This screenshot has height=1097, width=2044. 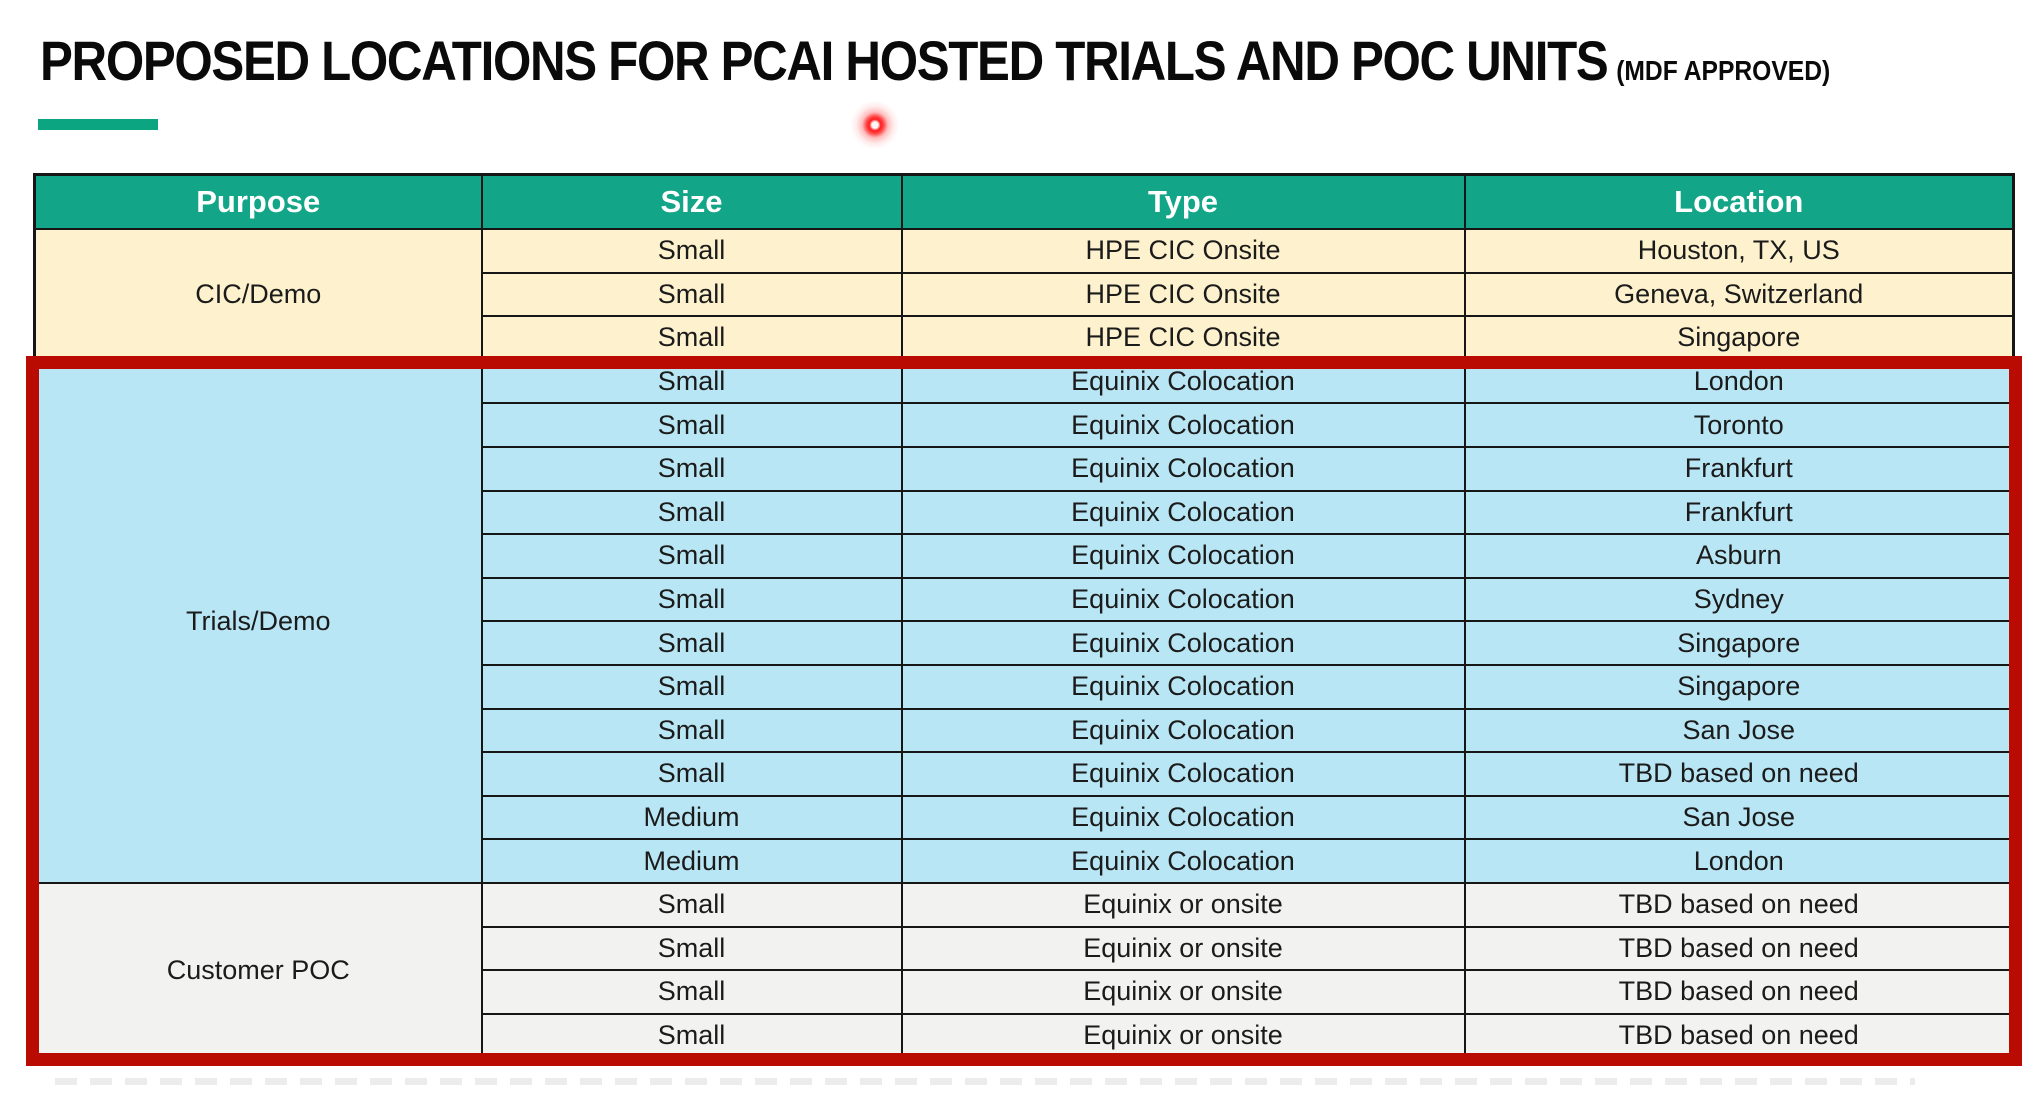 I want to click on faint-artifact-line, so click(x=985, y=1081).